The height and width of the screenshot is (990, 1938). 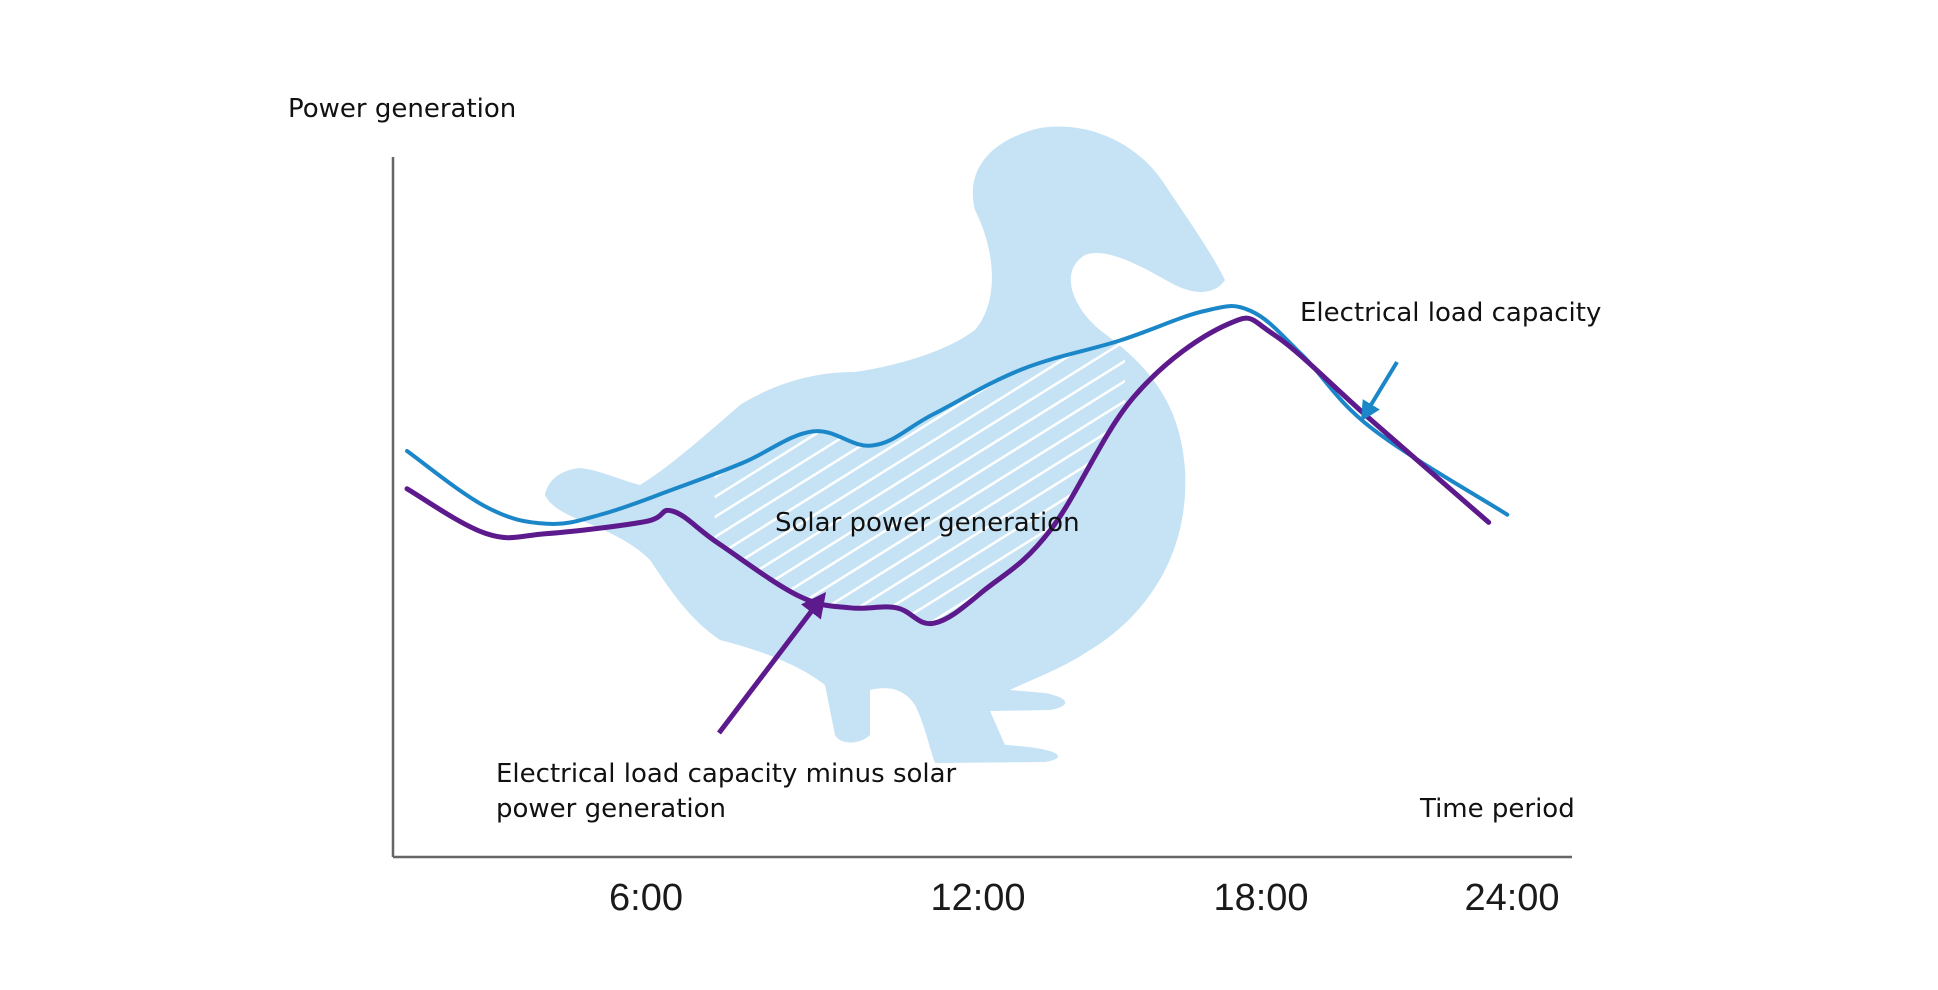 I want to click on x-tick-12: 12:00, so click(x=977, y=898).